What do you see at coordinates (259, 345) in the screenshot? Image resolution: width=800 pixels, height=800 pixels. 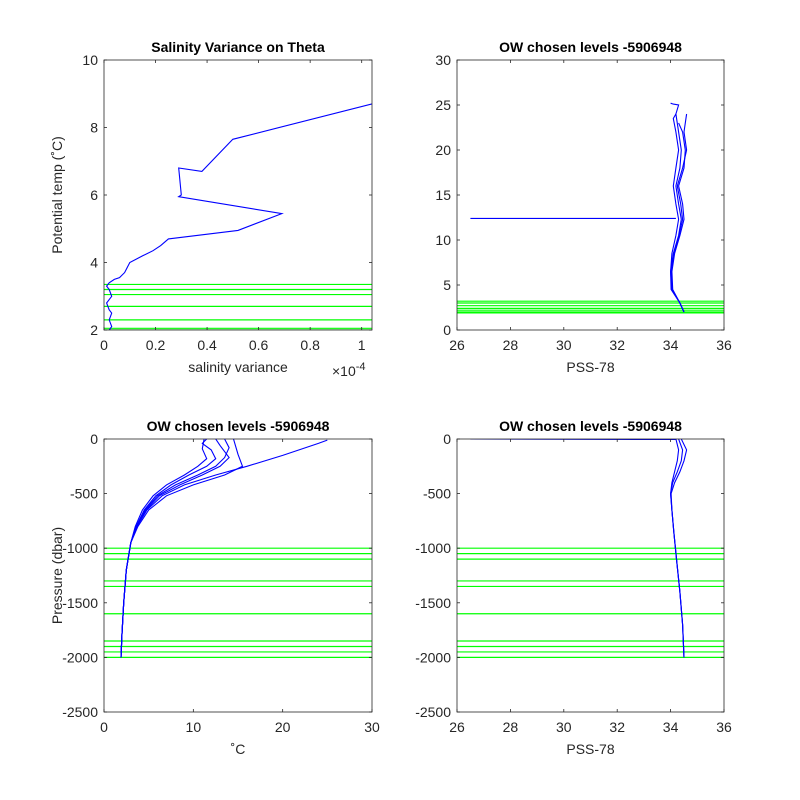 I see `x-tick-label: 0.6` at bounding box center [259, 345].